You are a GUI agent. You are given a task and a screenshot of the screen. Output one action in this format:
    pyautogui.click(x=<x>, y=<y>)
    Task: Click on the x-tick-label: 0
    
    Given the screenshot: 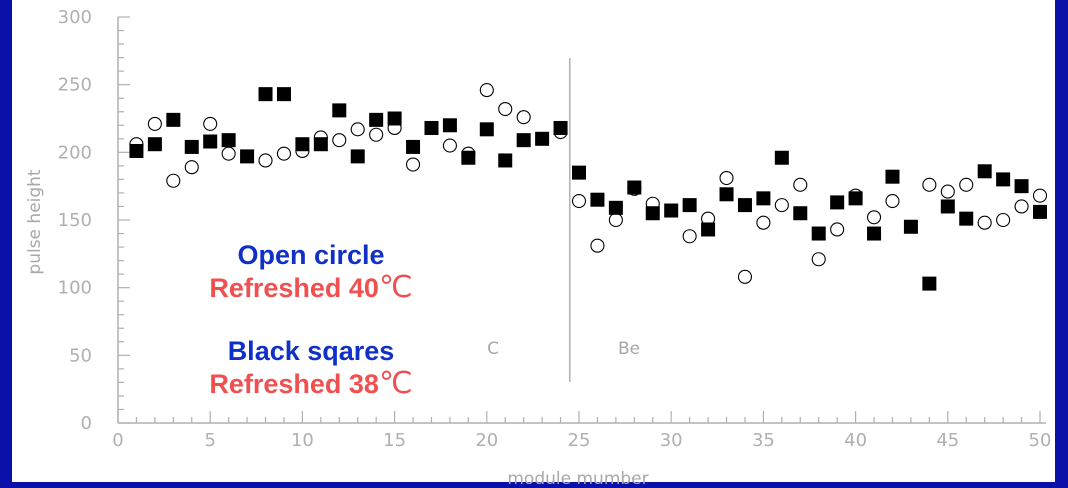 What is the action you would take?
    pyautogui.click(x=117, y=440)
    